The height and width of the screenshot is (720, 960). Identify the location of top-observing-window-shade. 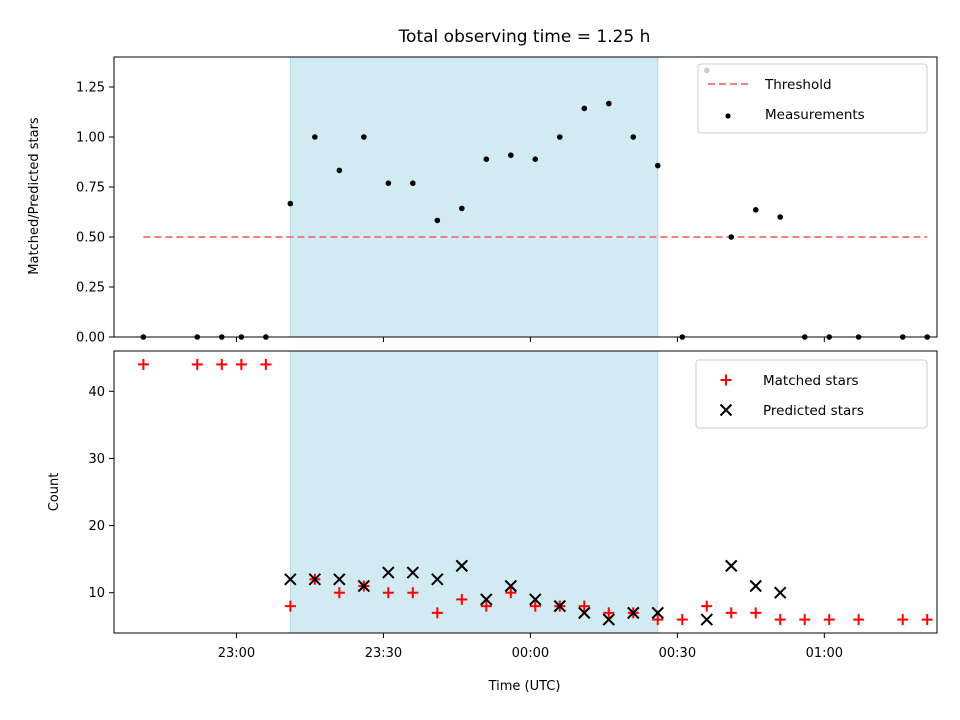
(474, 197).